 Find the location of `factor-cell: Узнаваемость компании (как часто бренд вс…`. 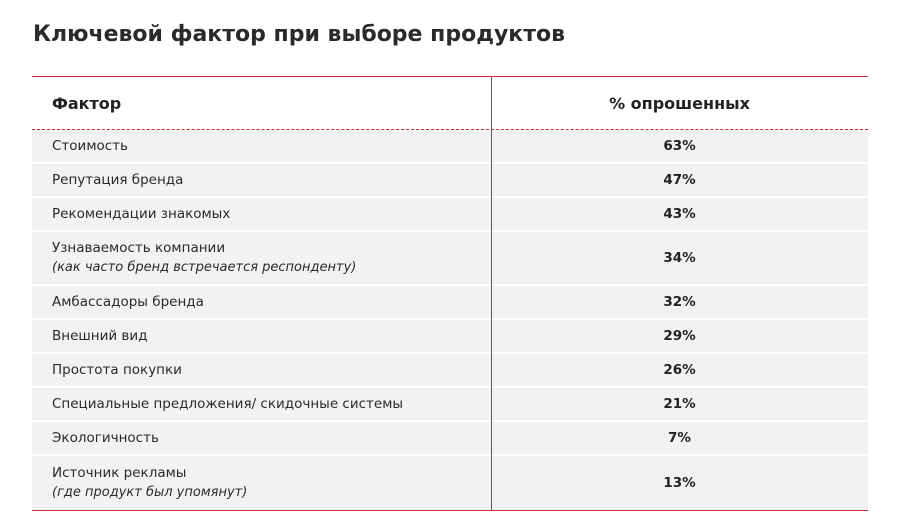

factor-cell: Узнаваемость компании (как часто бренд вс… is located at coordinates (261, 258).